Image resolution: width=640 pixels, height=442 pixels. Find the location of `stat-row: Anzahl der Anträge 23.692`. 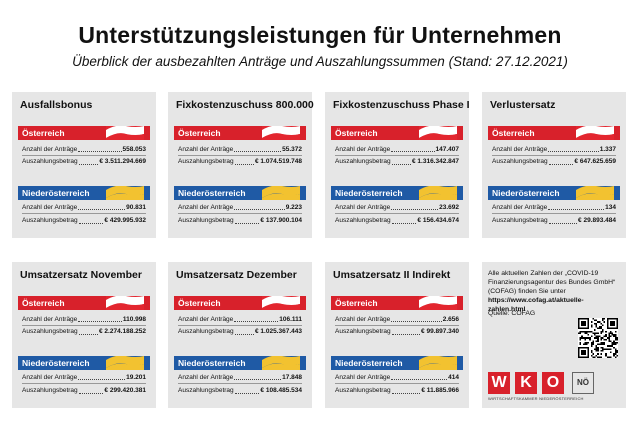

stat-row: Anzahl der Anträge 23.692 is located at coordinates (397, 208).